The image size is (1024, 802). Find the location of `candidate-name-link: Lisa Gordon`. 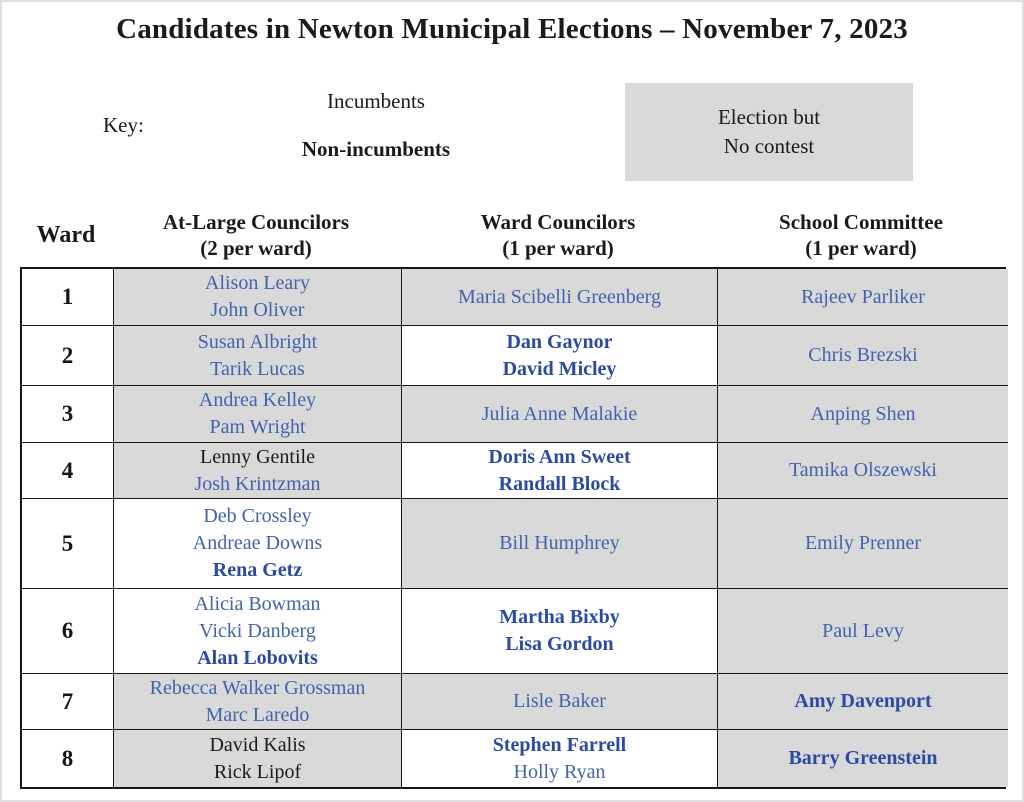

candidate-name-link: Lisa Gordon is located at coordinates (559, 644).